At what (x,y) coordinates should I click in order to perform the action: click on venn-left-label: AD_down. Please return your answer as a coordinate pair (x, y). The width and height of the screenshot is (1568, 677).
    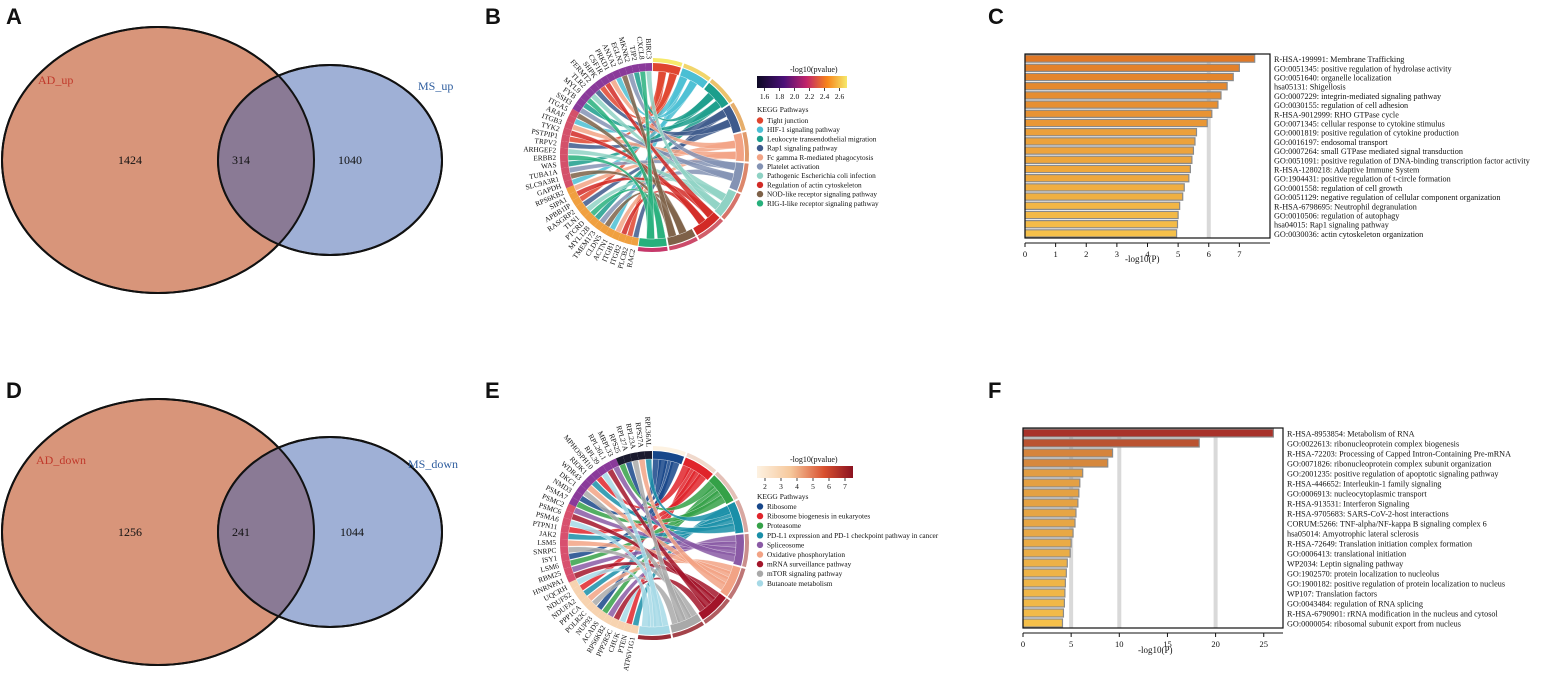
    Looking at the image, I should click on (61, 460).